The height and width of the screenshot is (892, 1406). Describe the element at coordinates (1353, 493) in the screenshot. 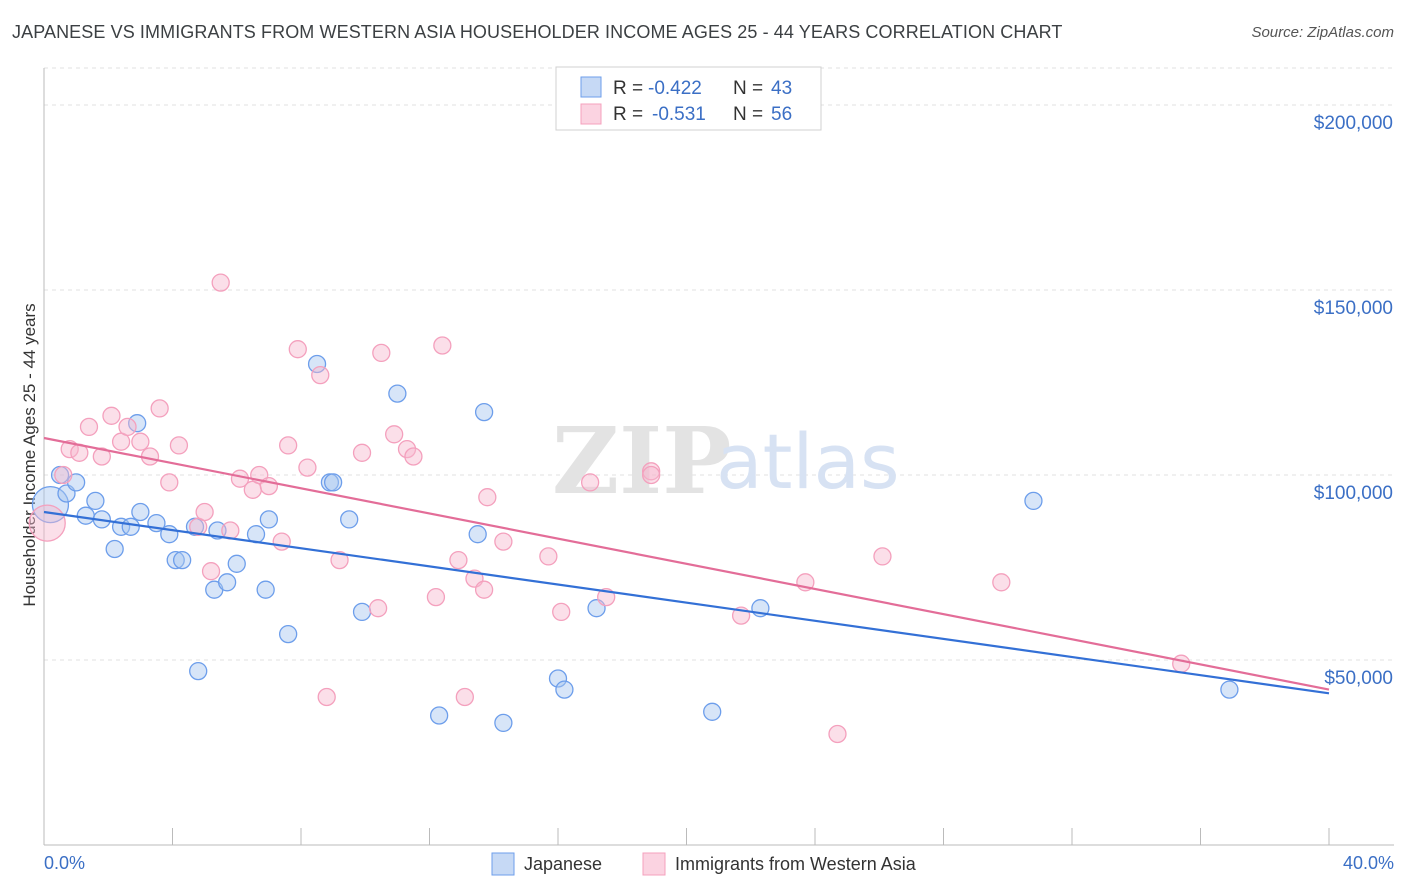

I see `y-tick-label: $100,000` at that location.